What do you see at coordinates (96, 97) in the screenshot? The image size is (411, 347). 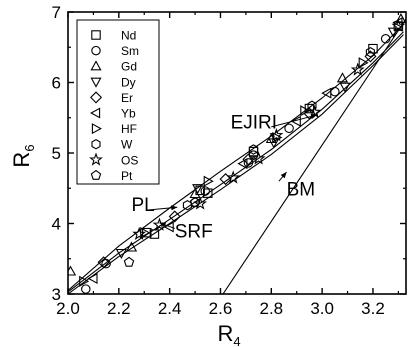 I see `legend-marker-er` at bounding box center [96, 97].